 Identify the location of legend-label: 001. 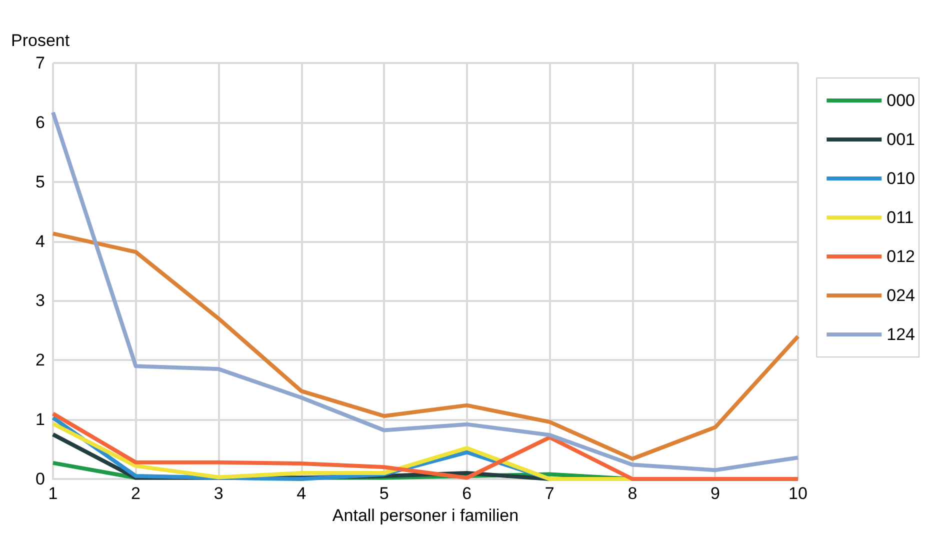
(901, 139).